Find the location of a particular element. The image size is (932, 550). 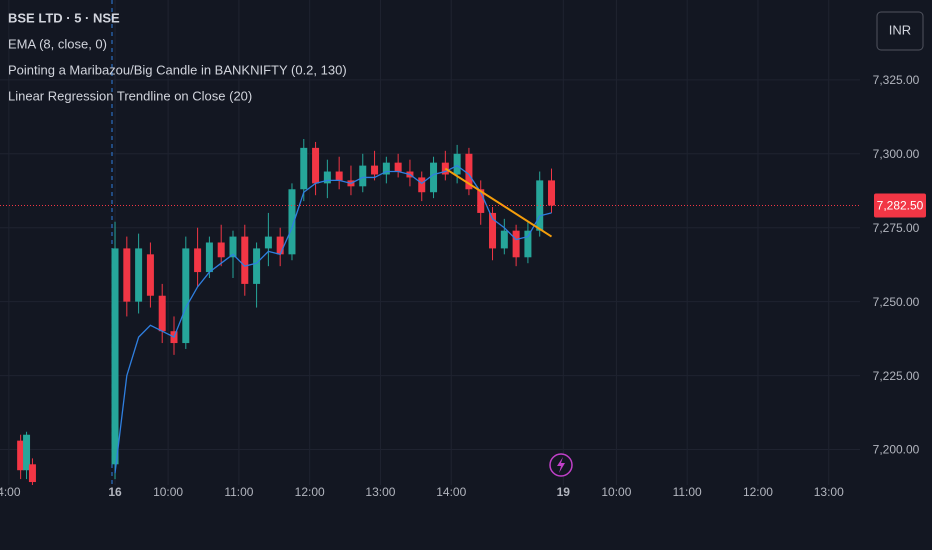

y-tick-label: 7,325.00 is located at coordinates (896, 80).